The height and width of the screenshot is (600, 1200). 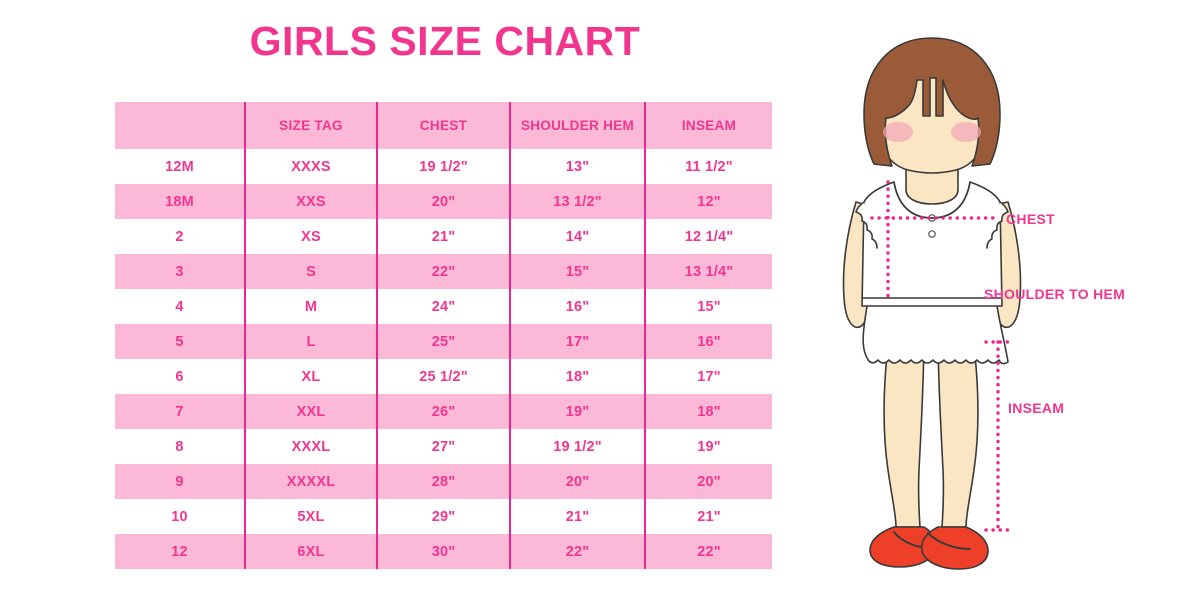 What do you see at coordinates (949, 541) in the screenshot?
I see `shoe-right-strap` at bounding box center [949, 541].